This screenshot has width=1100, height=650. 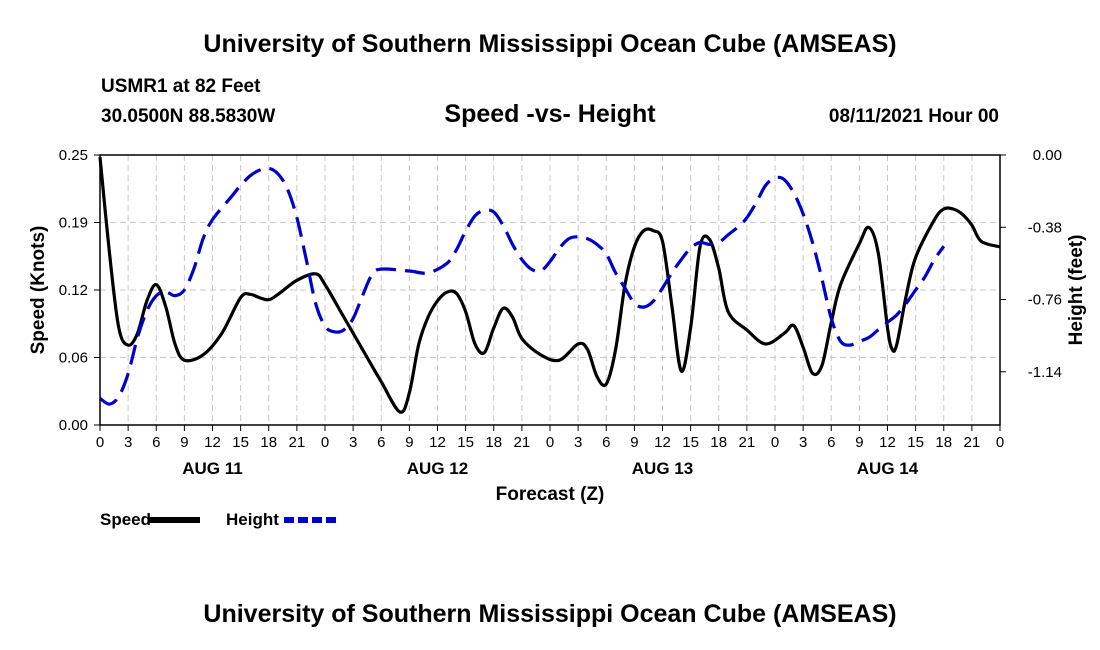 What do you see at coordinates (1045, 372) in the screenshot?
I see `y-right-tick-label: -1.14` at bounding box center [1045, 372].